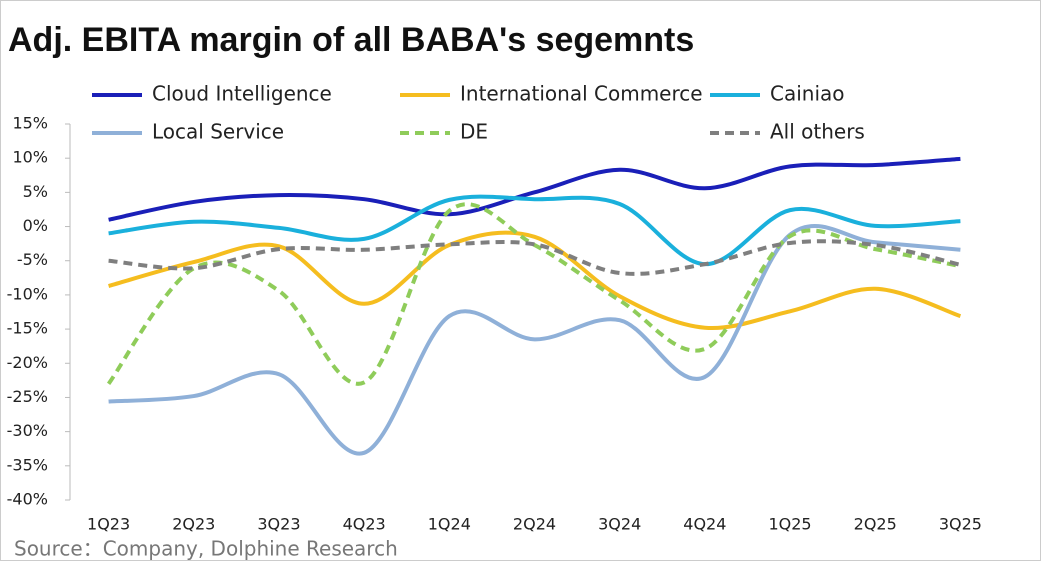 The image size is (1041, 561). I want to click on y-tick-label: -25%, so click(27, 396).